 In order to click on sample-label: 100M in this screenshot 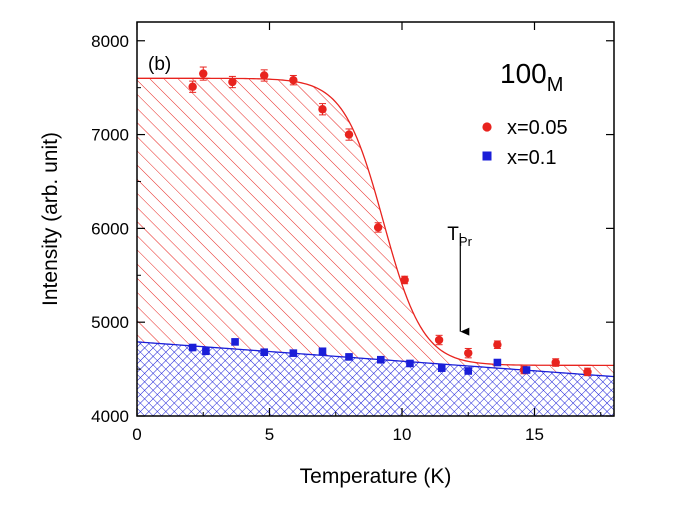, I will do `click(531, 77)`.